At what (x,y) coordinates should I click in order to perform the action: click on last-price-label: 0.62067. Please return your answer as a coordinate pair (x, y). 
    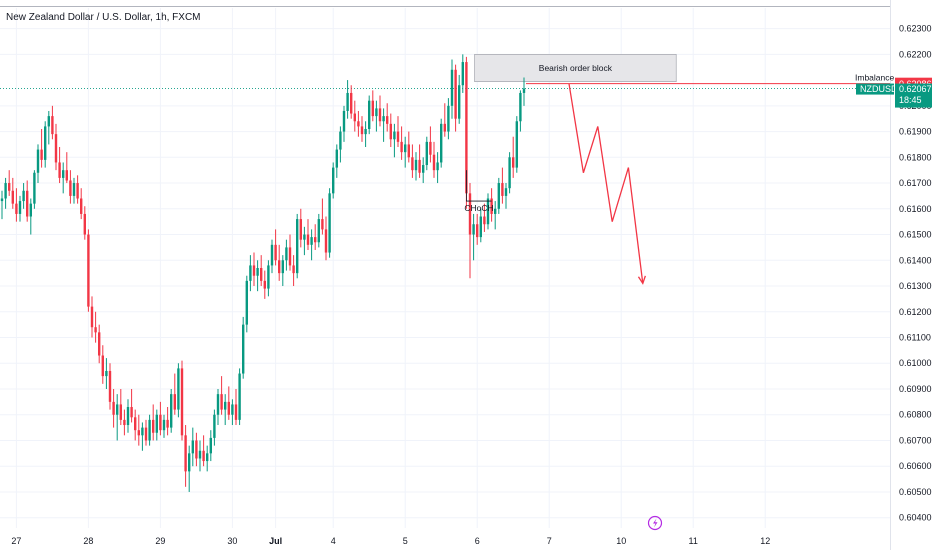
    Looking at the image, I should click on (915, 89).